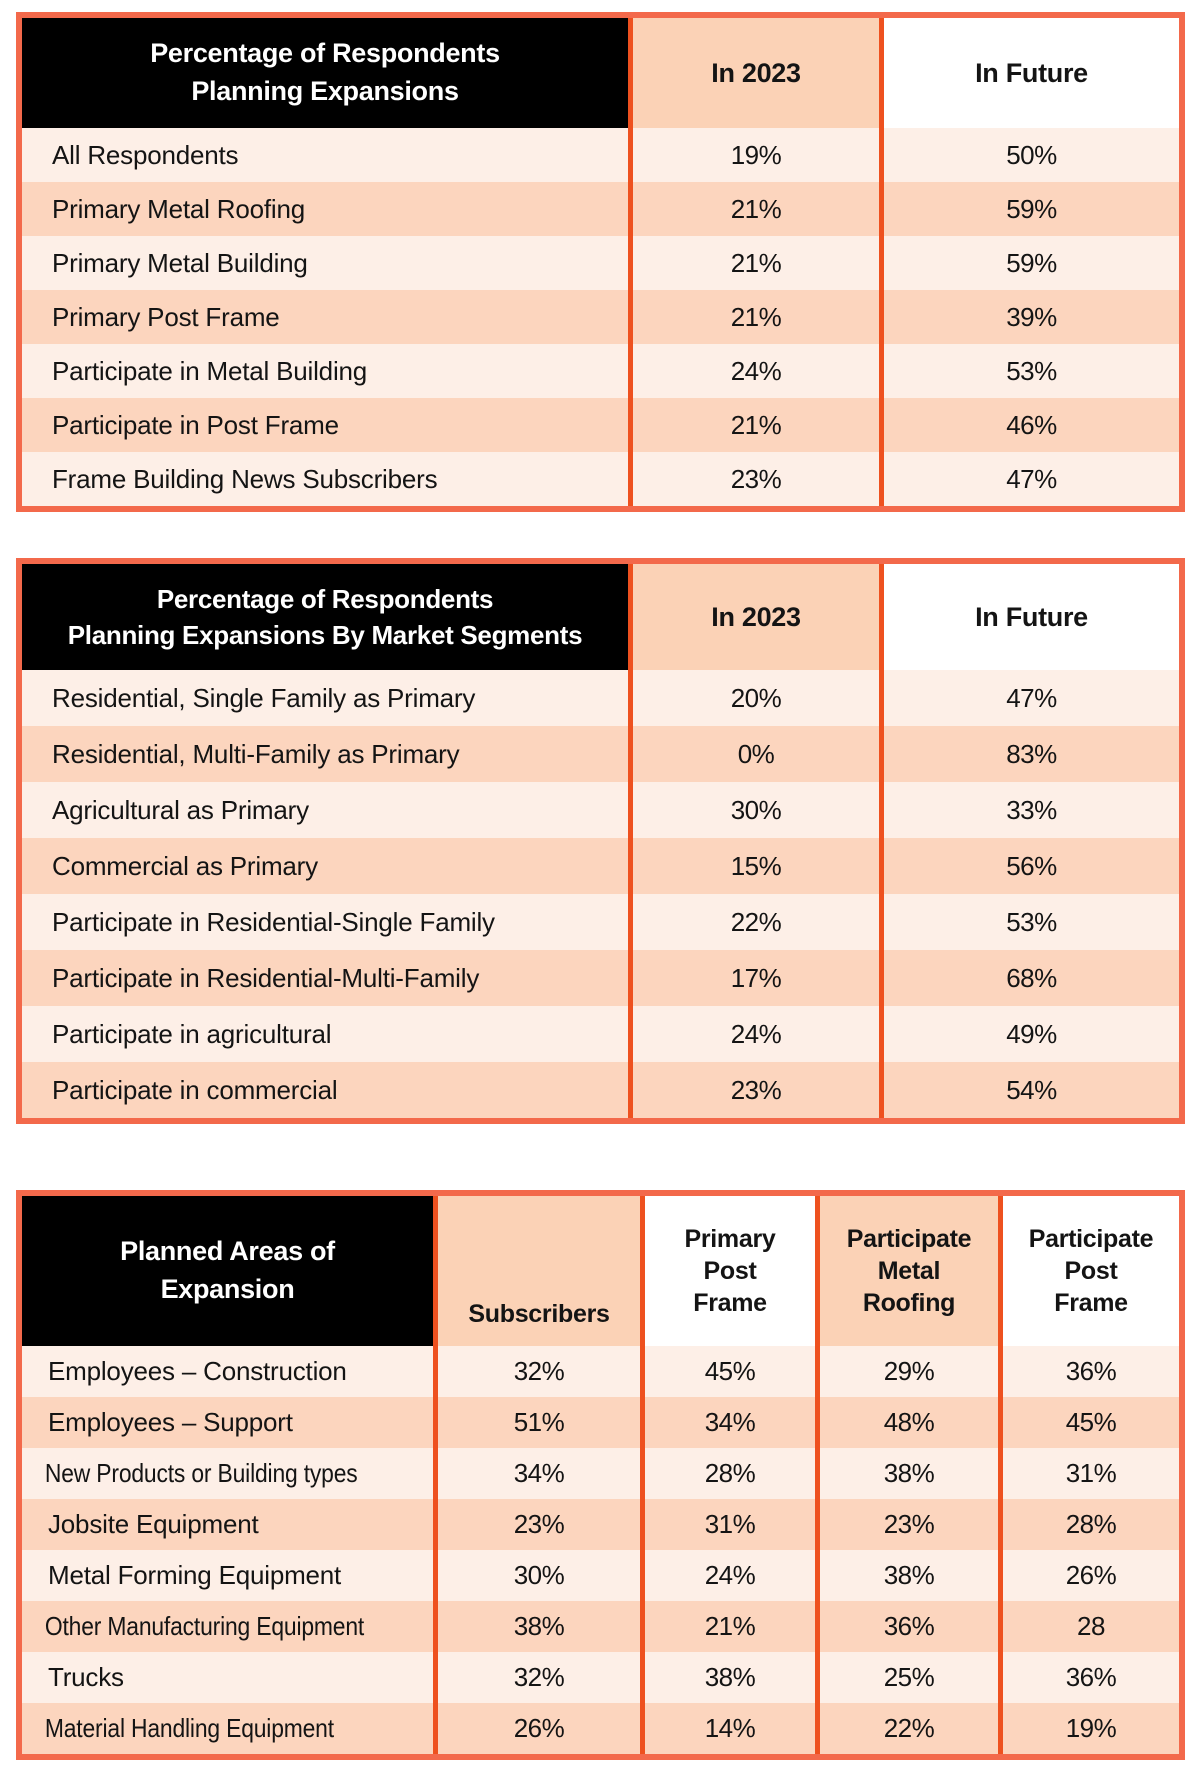 This screenshot has height=1767, width=1200. Describe the element at coordinates (906, 1271) in the screenshot. I see `column-header-participate-metal-roofing: Participate Metal Roofing` at that location.